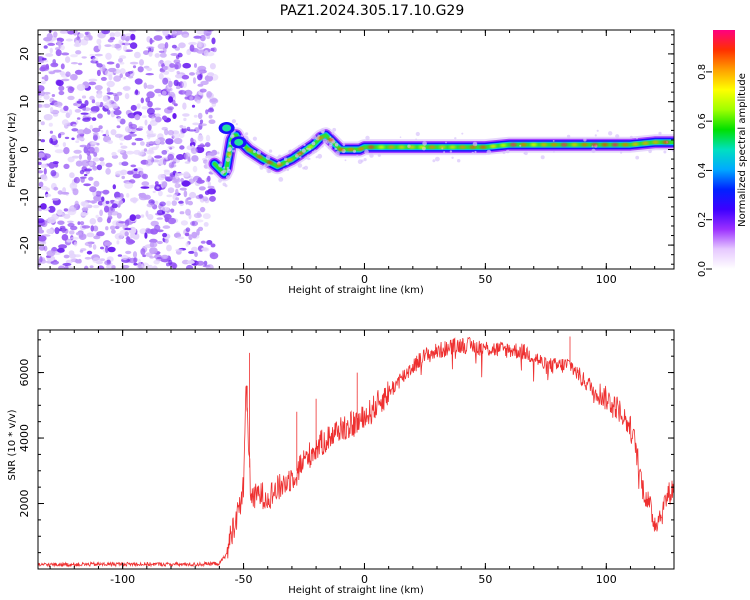  I want to click on colorbar-ticks: 0.0 0.2 0.4 0.6 0.8, so click(704, 170).